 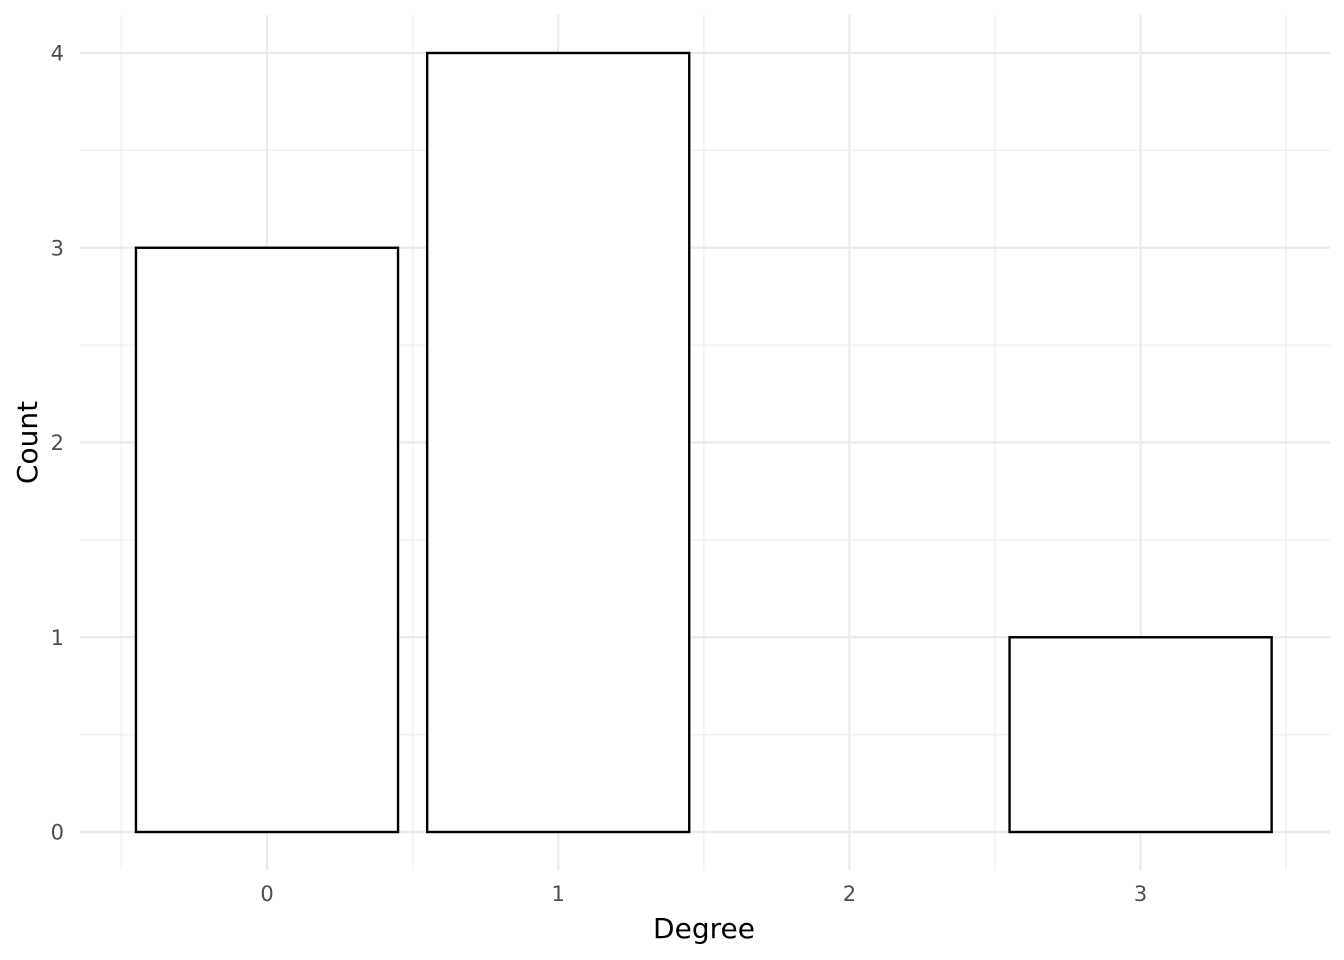 What do you see at coordinates (57, 248) in the screenshot?
I see `y-tick-label: 3` at bounding box center [57, 248].